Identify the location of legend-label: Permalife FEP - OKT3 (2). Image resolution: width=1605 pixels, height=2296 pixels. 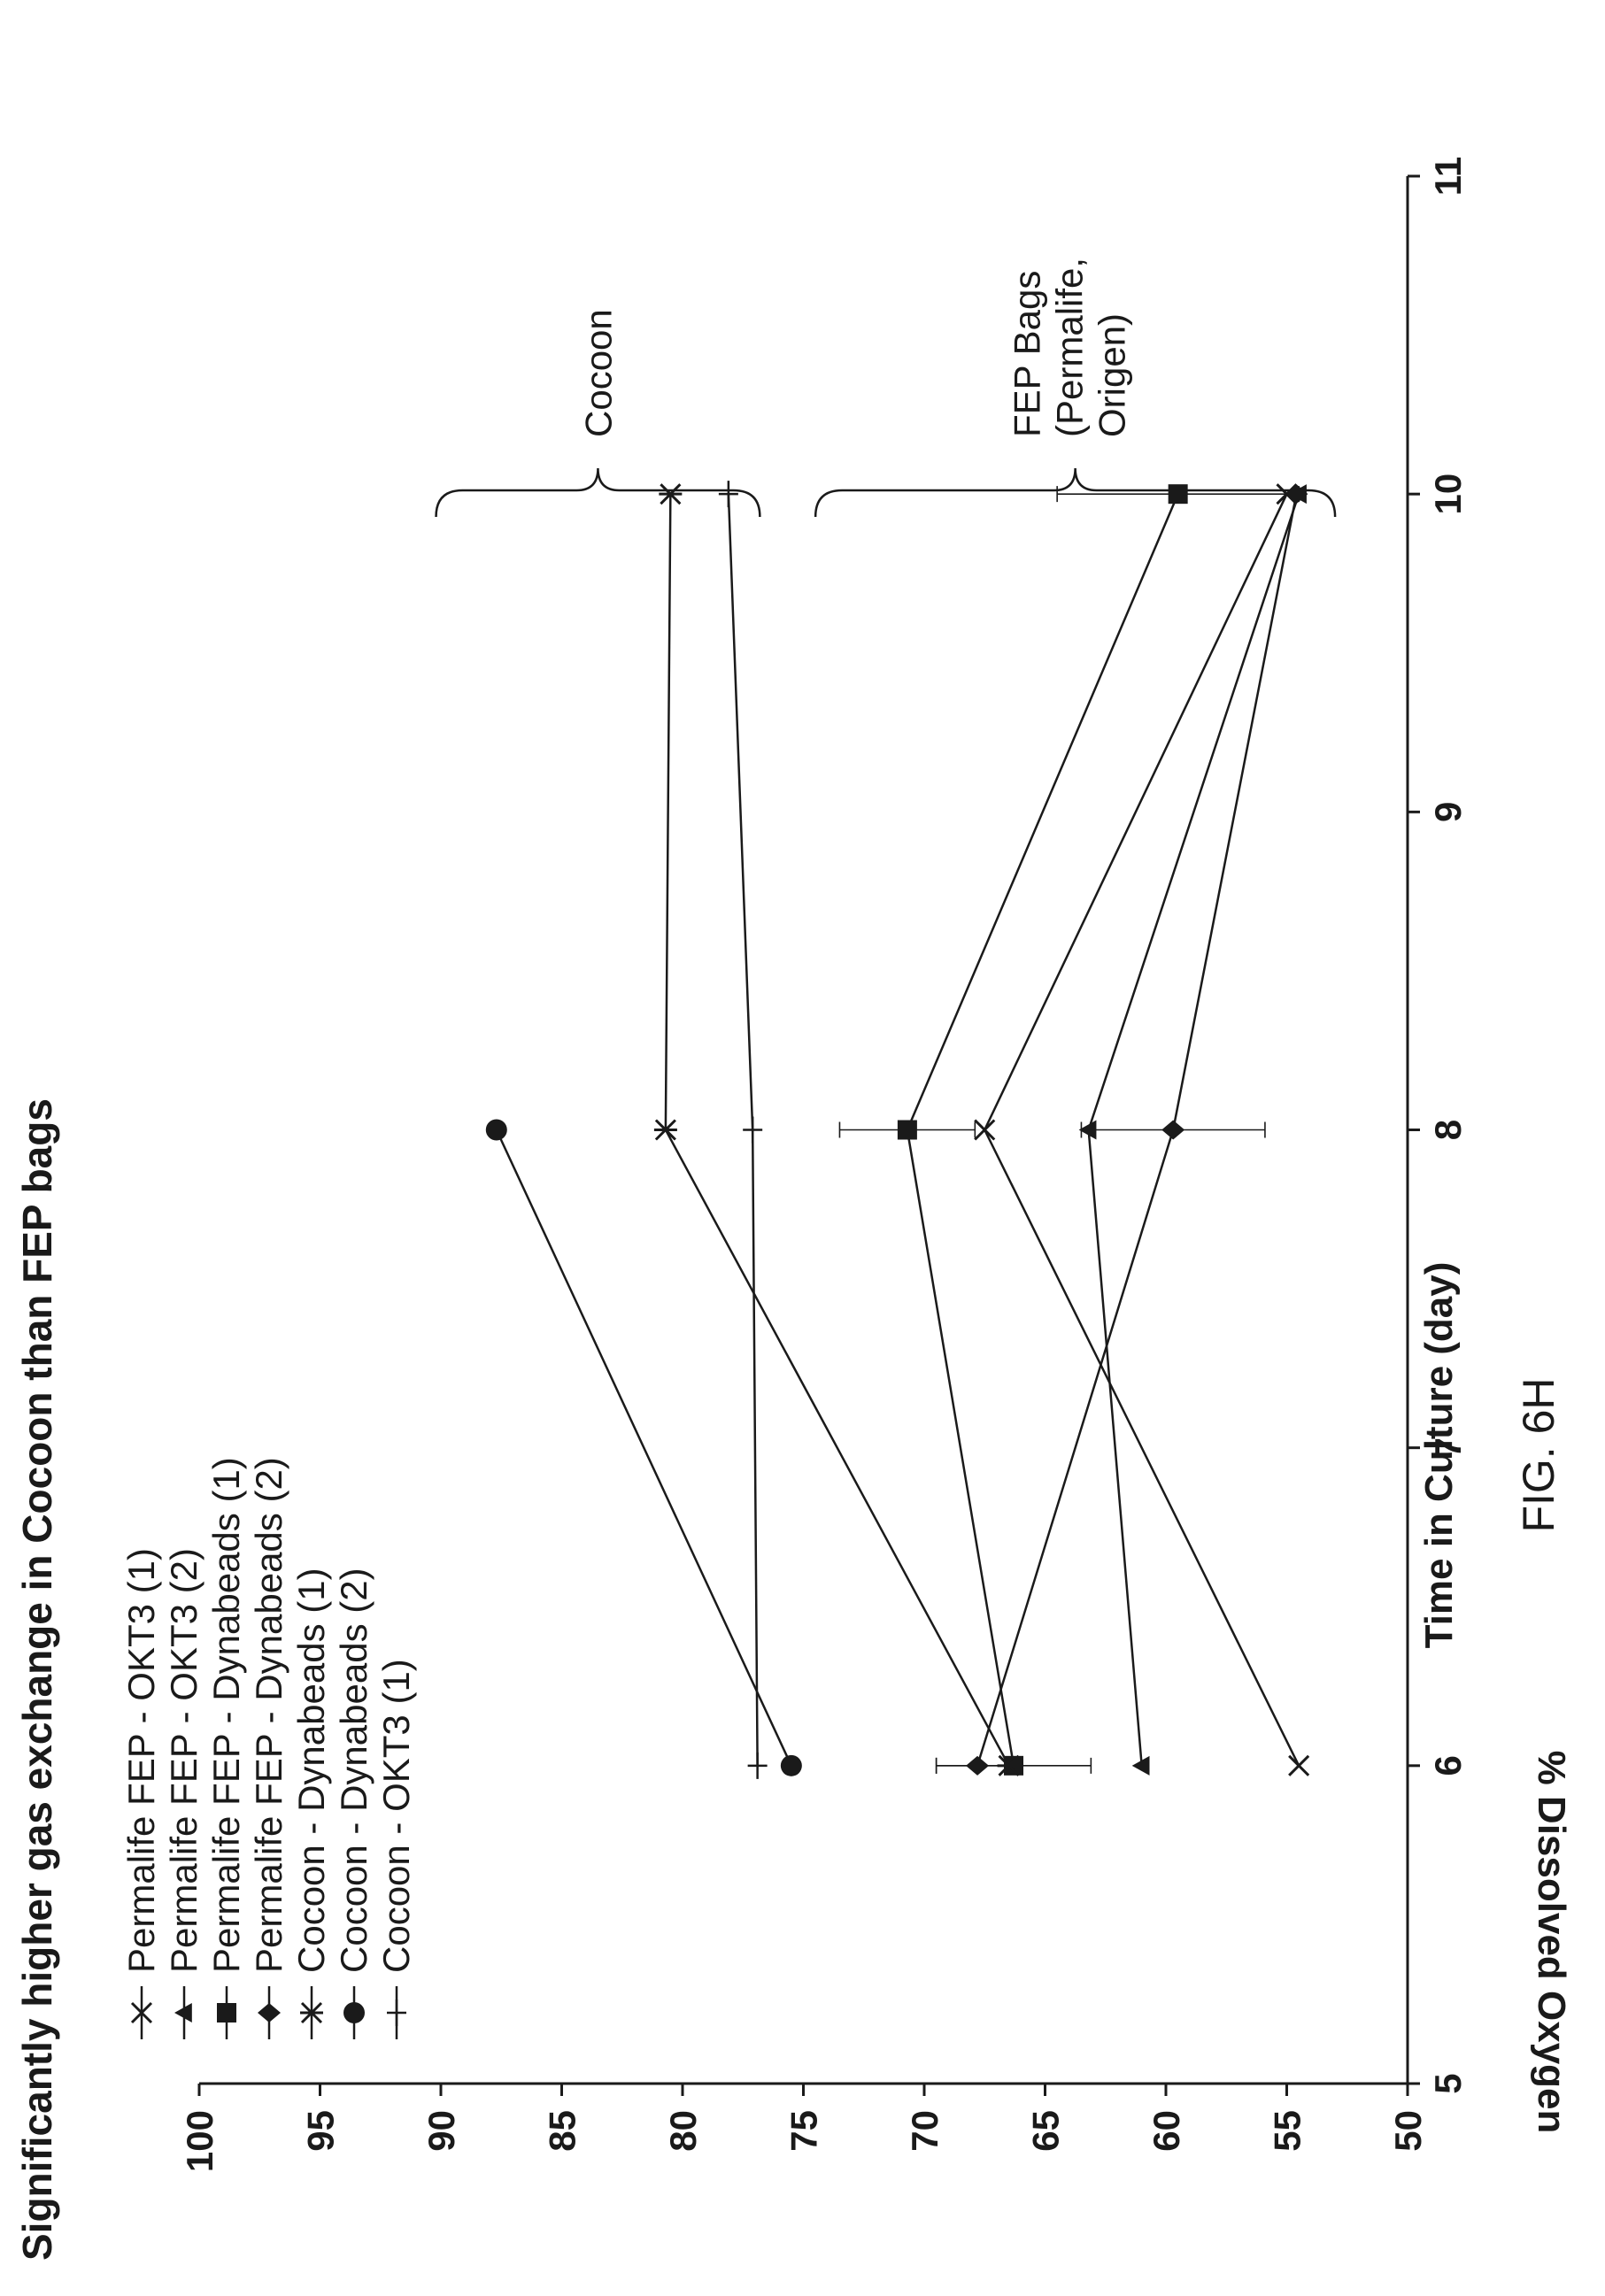
(183, 1760).